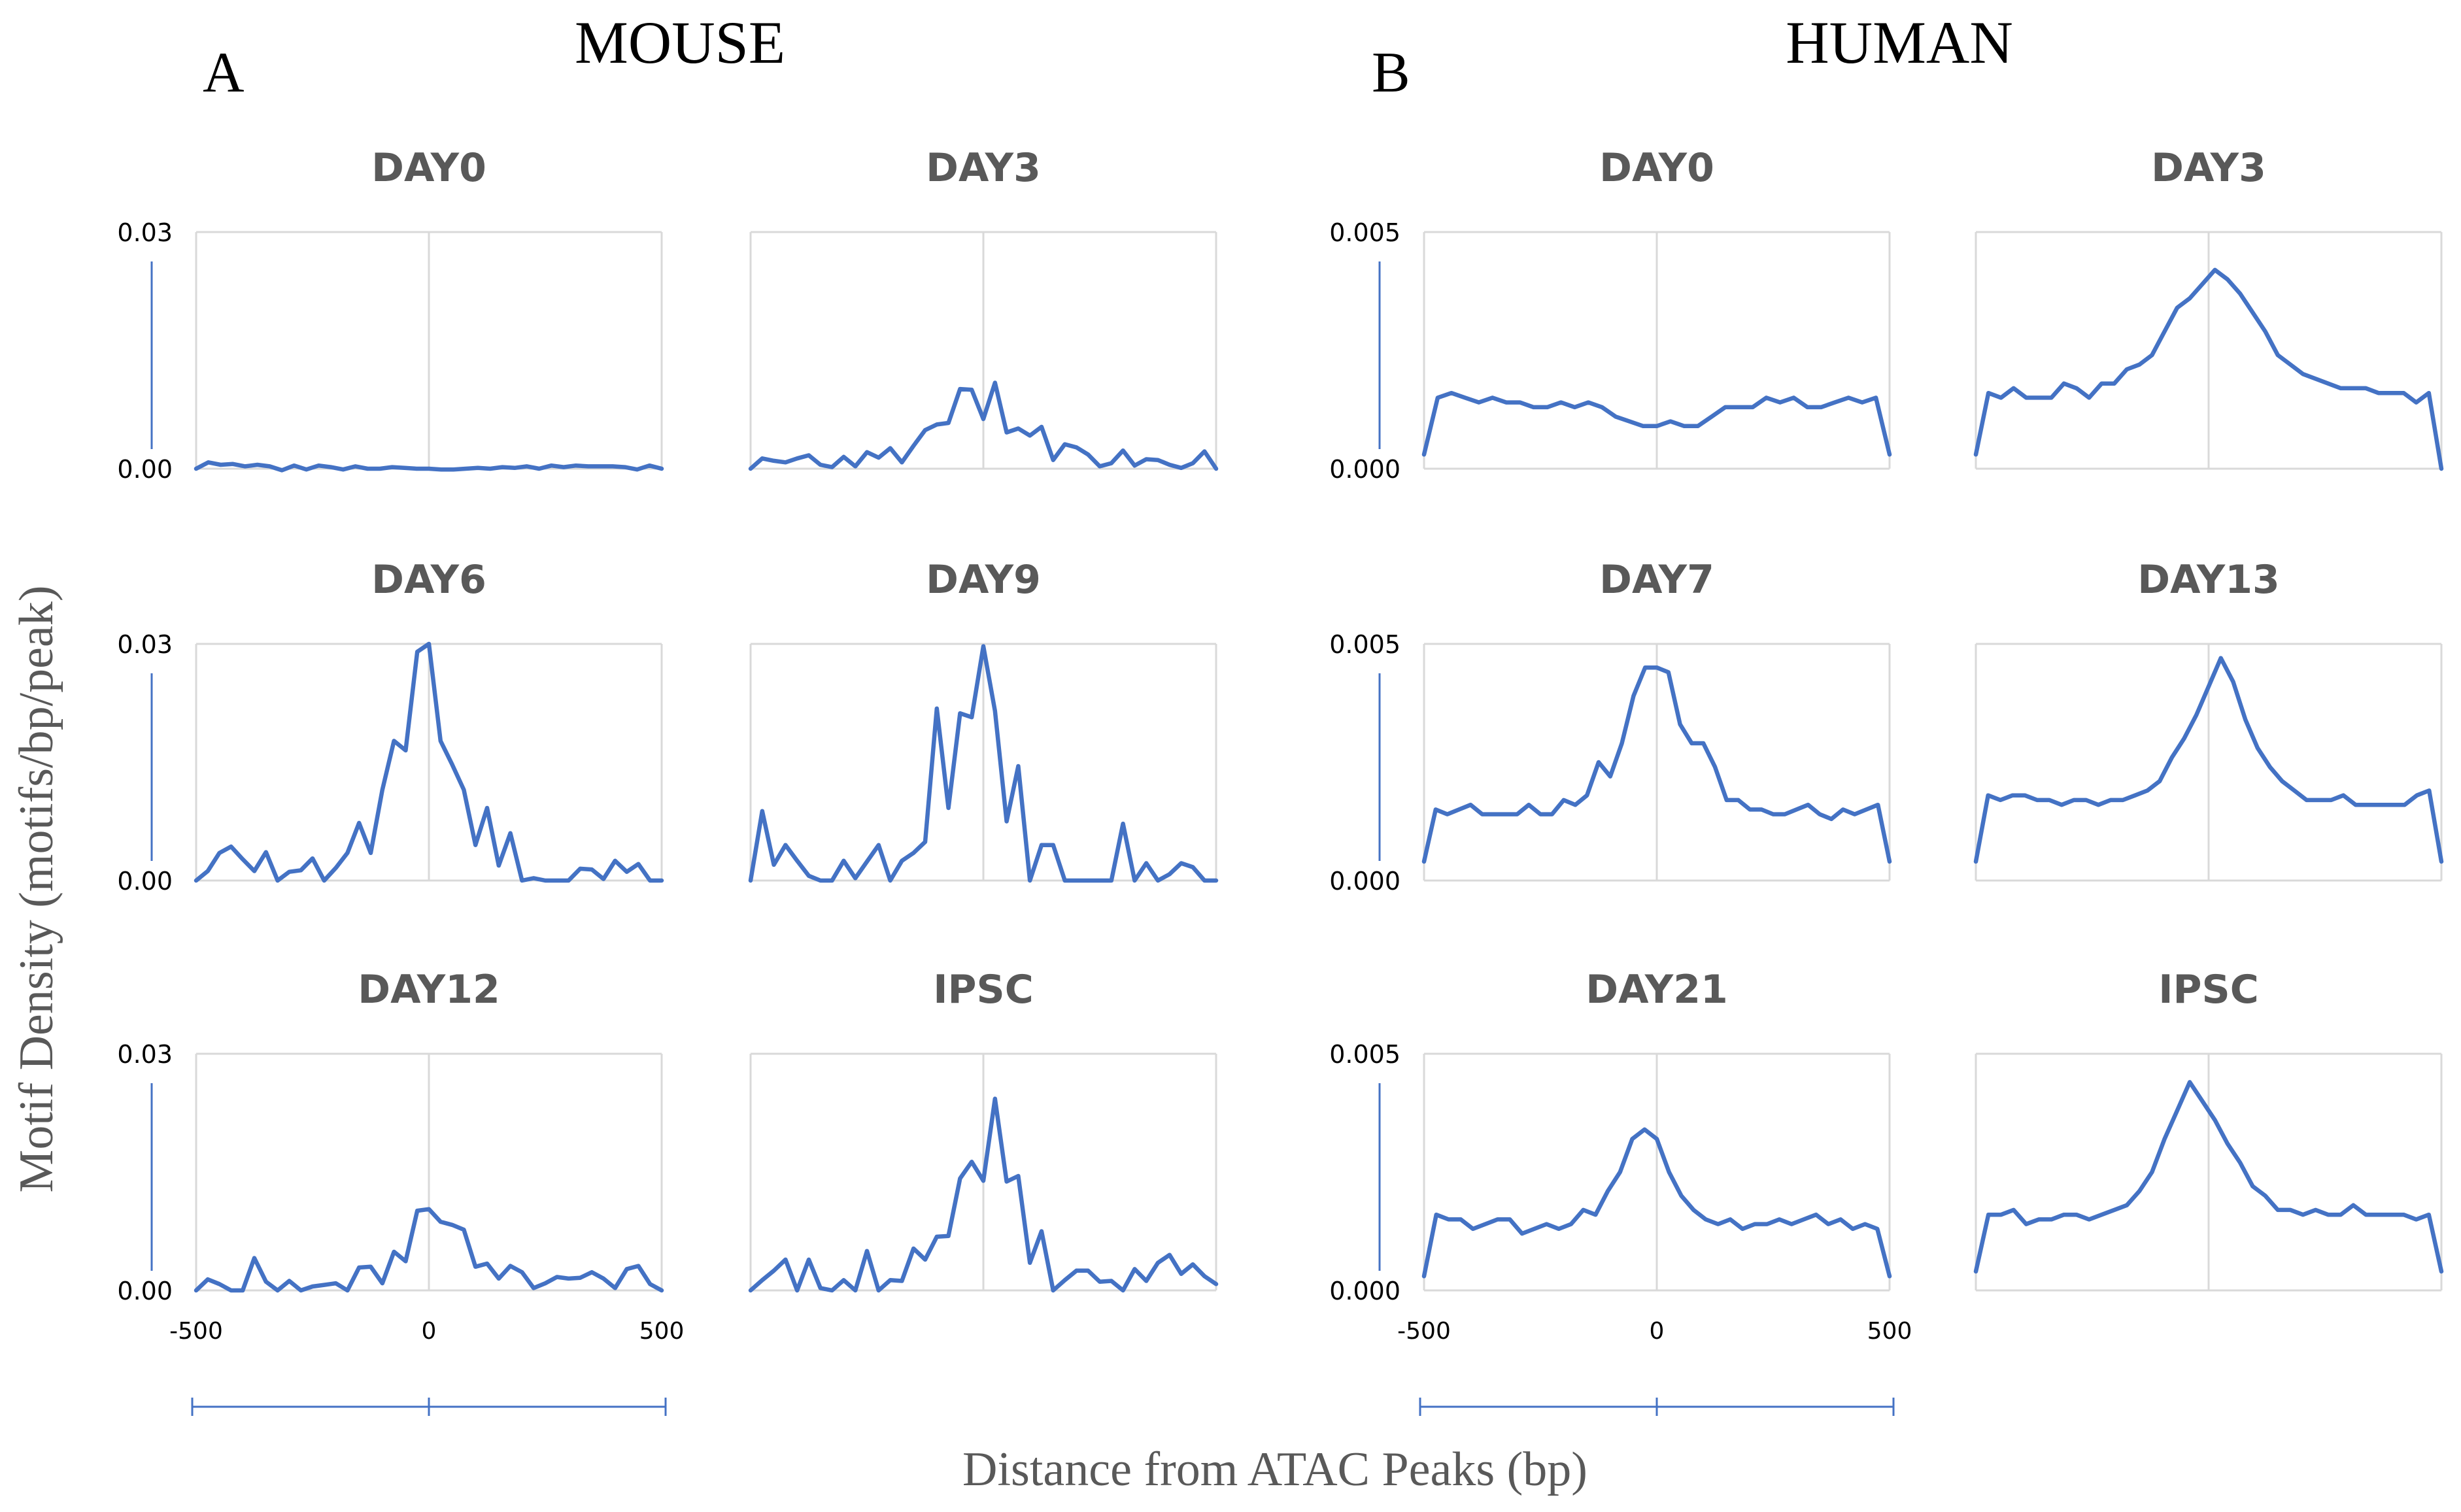 This screenshot has width=2461, height=1512. Describe the element at coordinates (1656, 580) in the screenshot. I see `chart-title: DAY7` at that location.